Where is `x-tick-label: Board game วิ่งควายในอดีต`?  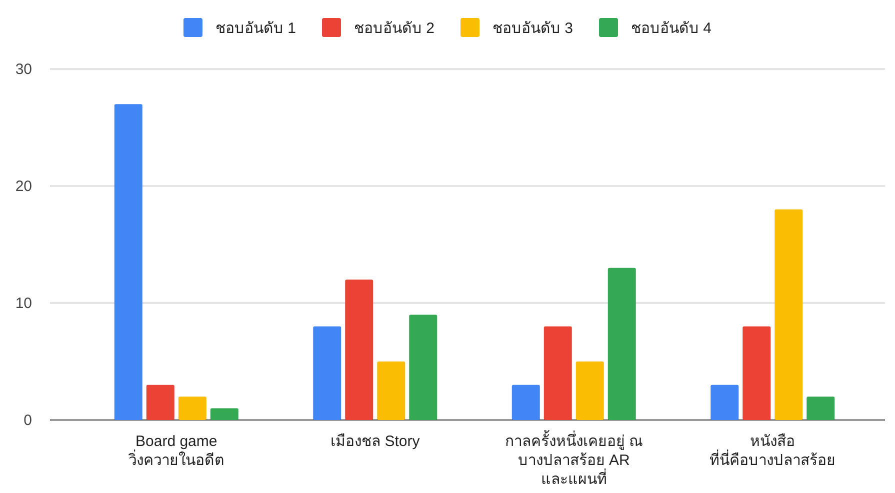 x-tick-label: Board game วิ่งควายในอดีต is located at coordinates (175, 451).